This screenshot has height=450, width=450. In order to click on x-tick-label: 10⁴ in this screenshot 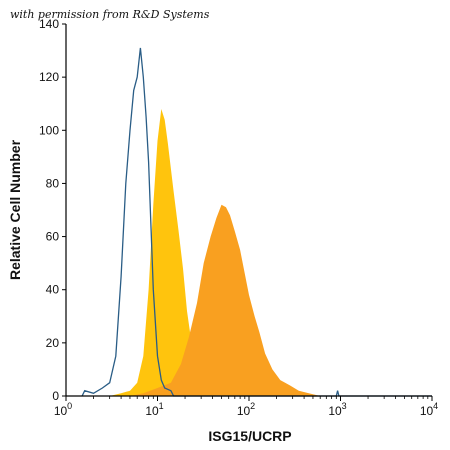, I will do `click(429, 409)`.